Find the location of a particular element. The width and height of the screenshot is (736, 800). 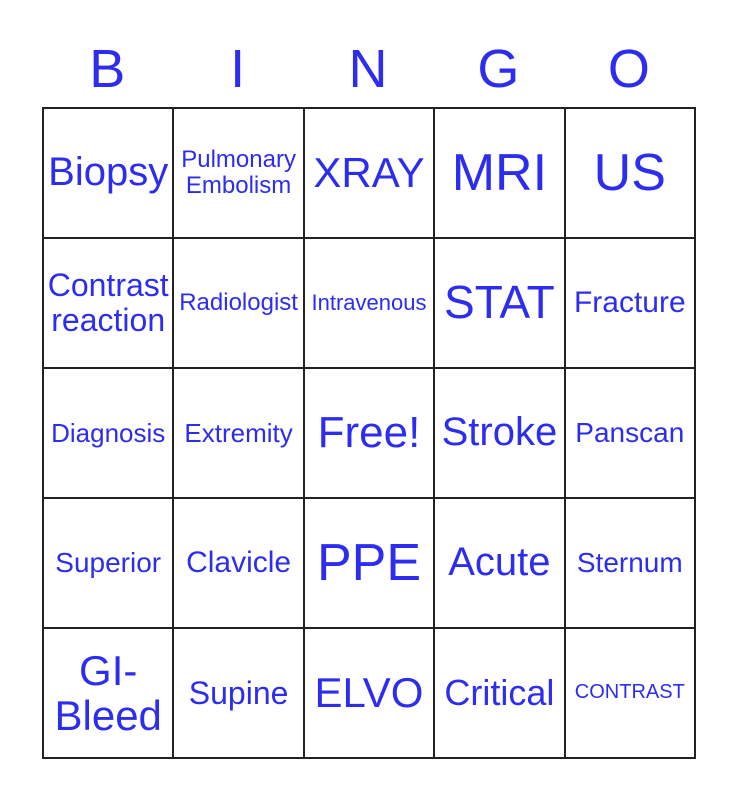

cell-label: Pulmonary Embolism is located at coordinates (238, 172).